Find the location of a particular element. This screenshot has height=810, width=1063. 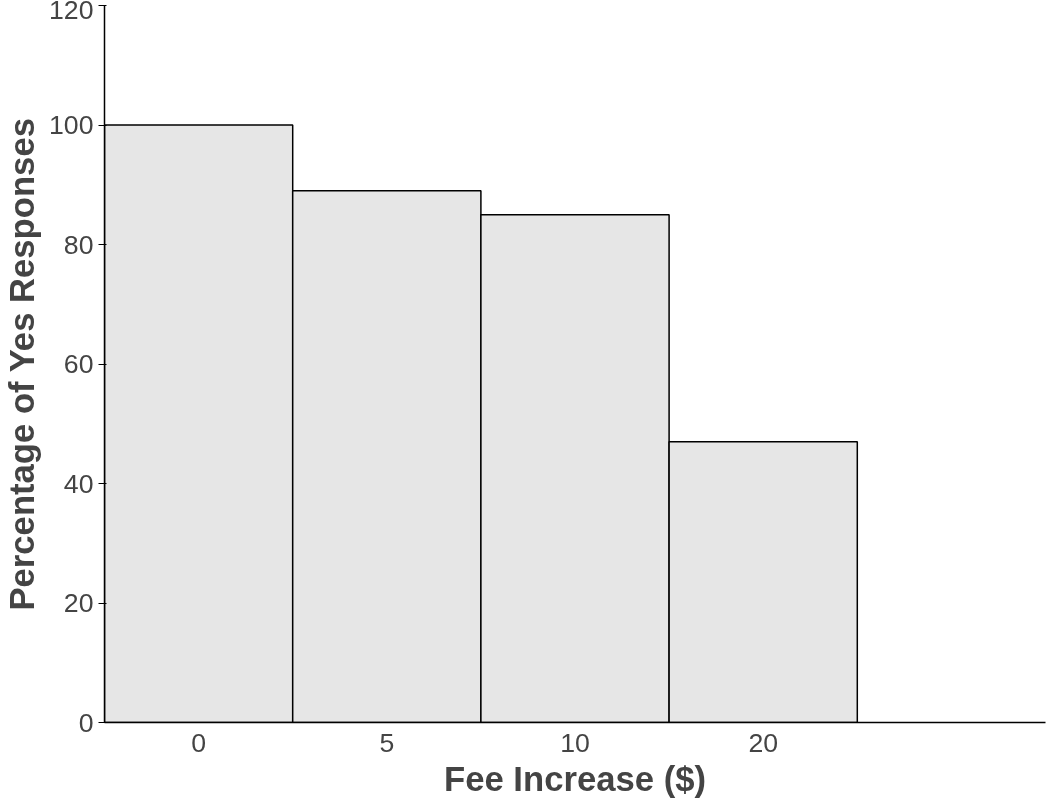

y-axis-title: Percentage of Yes Responses is located at coordinates (22, 364).